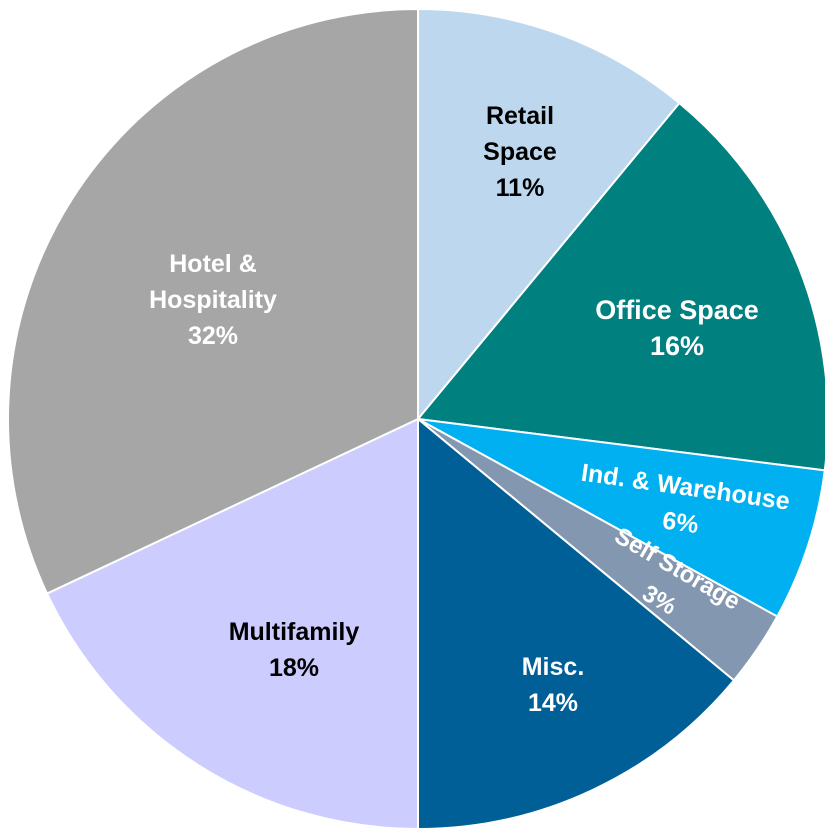  Describe the element at coordinates (294, 668) in the screenshot. I see `value-label: 18%` at that location.